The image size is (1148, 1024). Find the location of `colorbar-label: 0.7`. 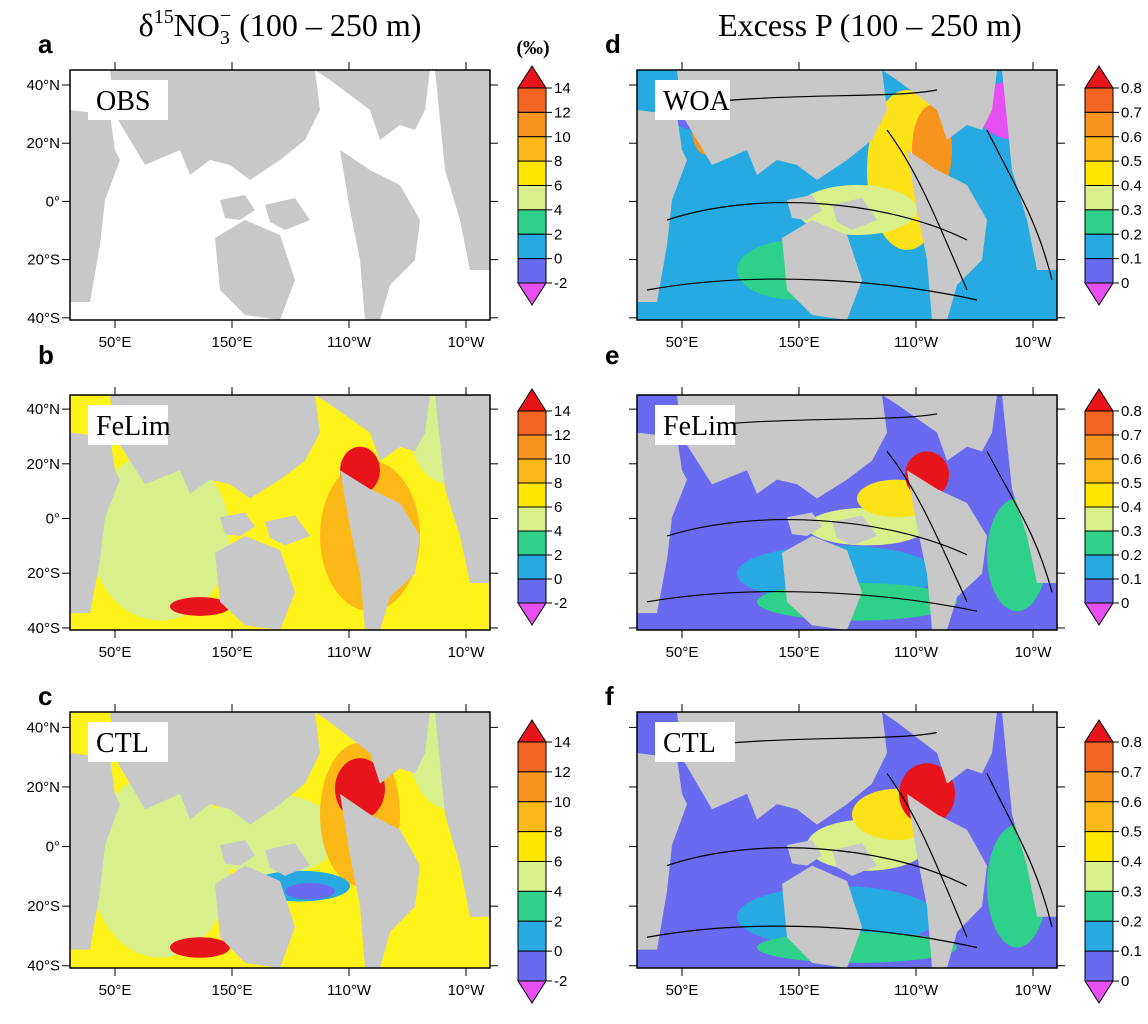

colorbar-label: 0.7 is located at coordinates (1131, 772).